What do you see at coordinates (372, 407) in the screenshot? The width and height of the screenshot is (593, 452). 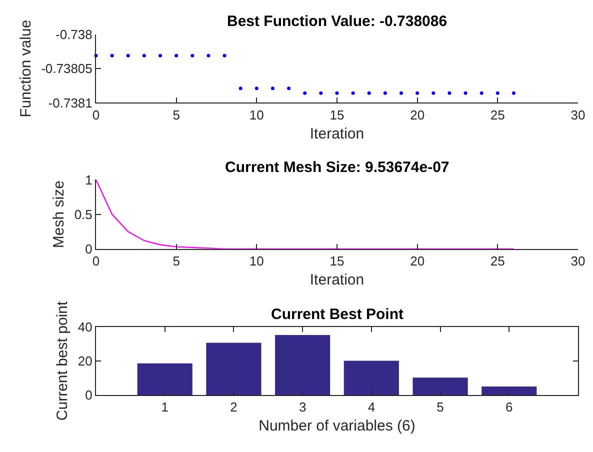 I see `x-tick-label: 4` at bounding box center [372, 407].